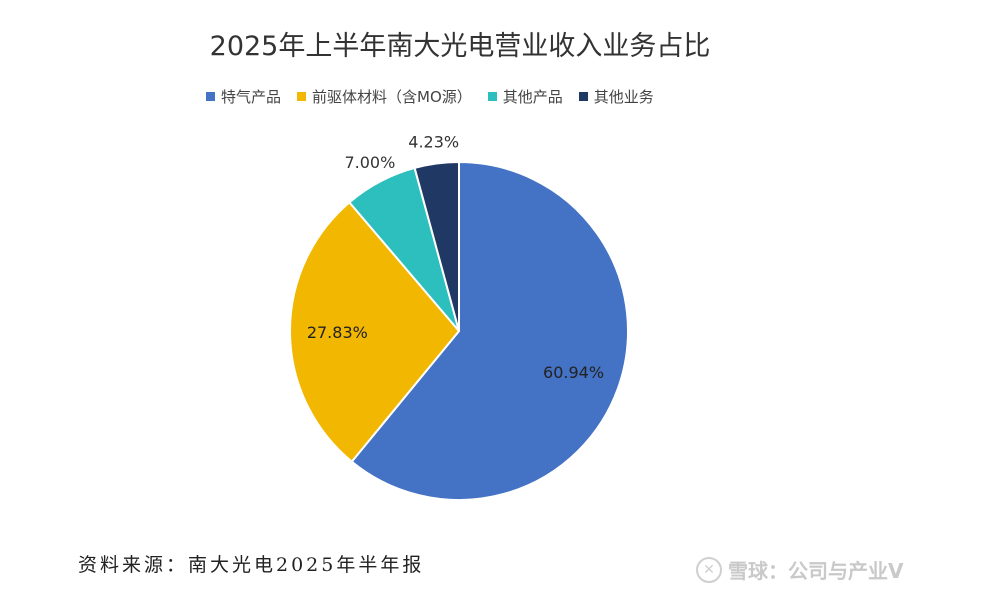 Image resolution: width=1008 pixels, height=602 pixels. What do you see at coordinates (392, 97) in the screenshot?
I see `legend-label: 前驱体材料（含MO源）` at bounding box center [392, 97].